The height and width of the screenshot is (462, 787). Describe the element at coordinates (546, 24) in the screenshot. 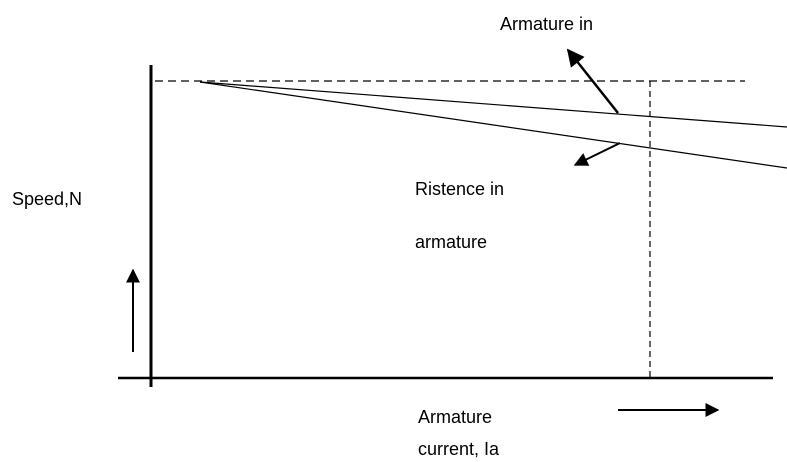

I see `annotation: Armature in` at that location.